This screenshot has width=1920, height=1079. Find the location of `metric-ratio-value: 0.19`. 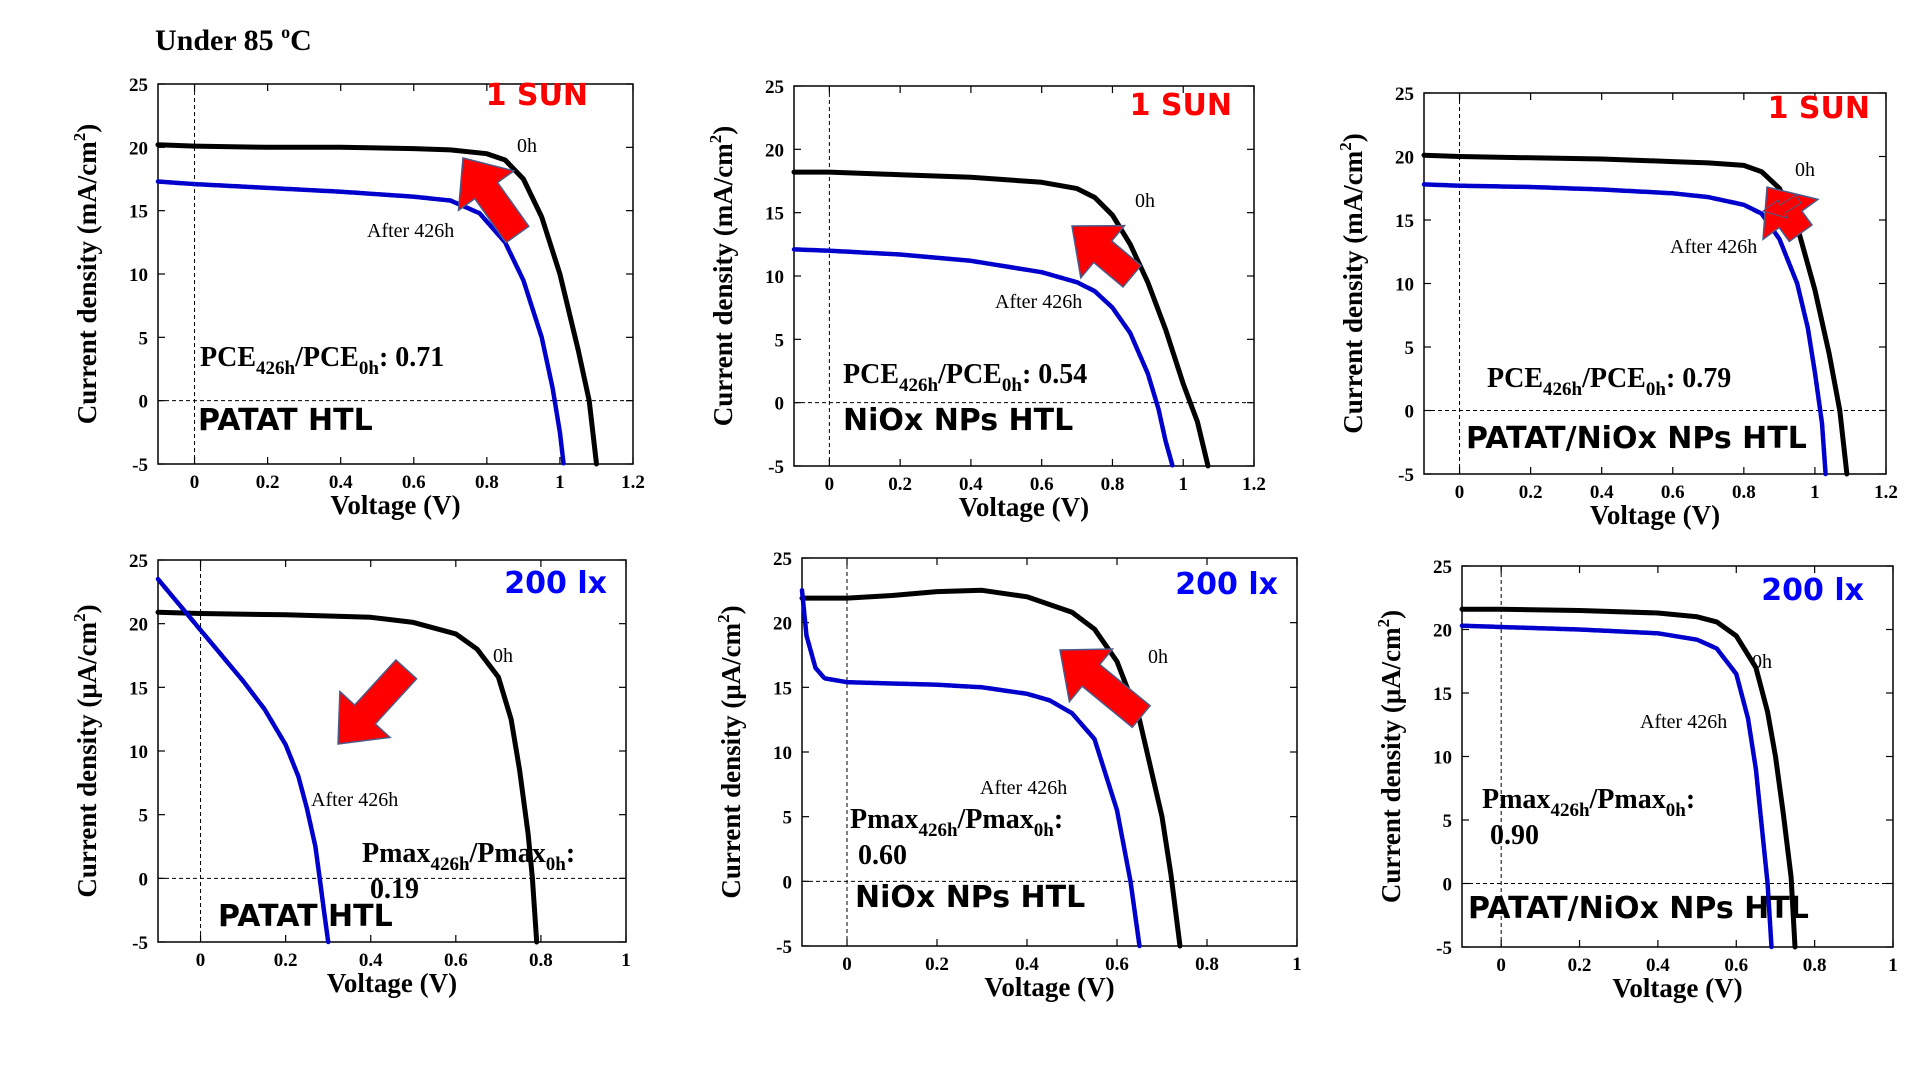

metric-ratio-value: 0.19 is located at coordinates (394, 889).